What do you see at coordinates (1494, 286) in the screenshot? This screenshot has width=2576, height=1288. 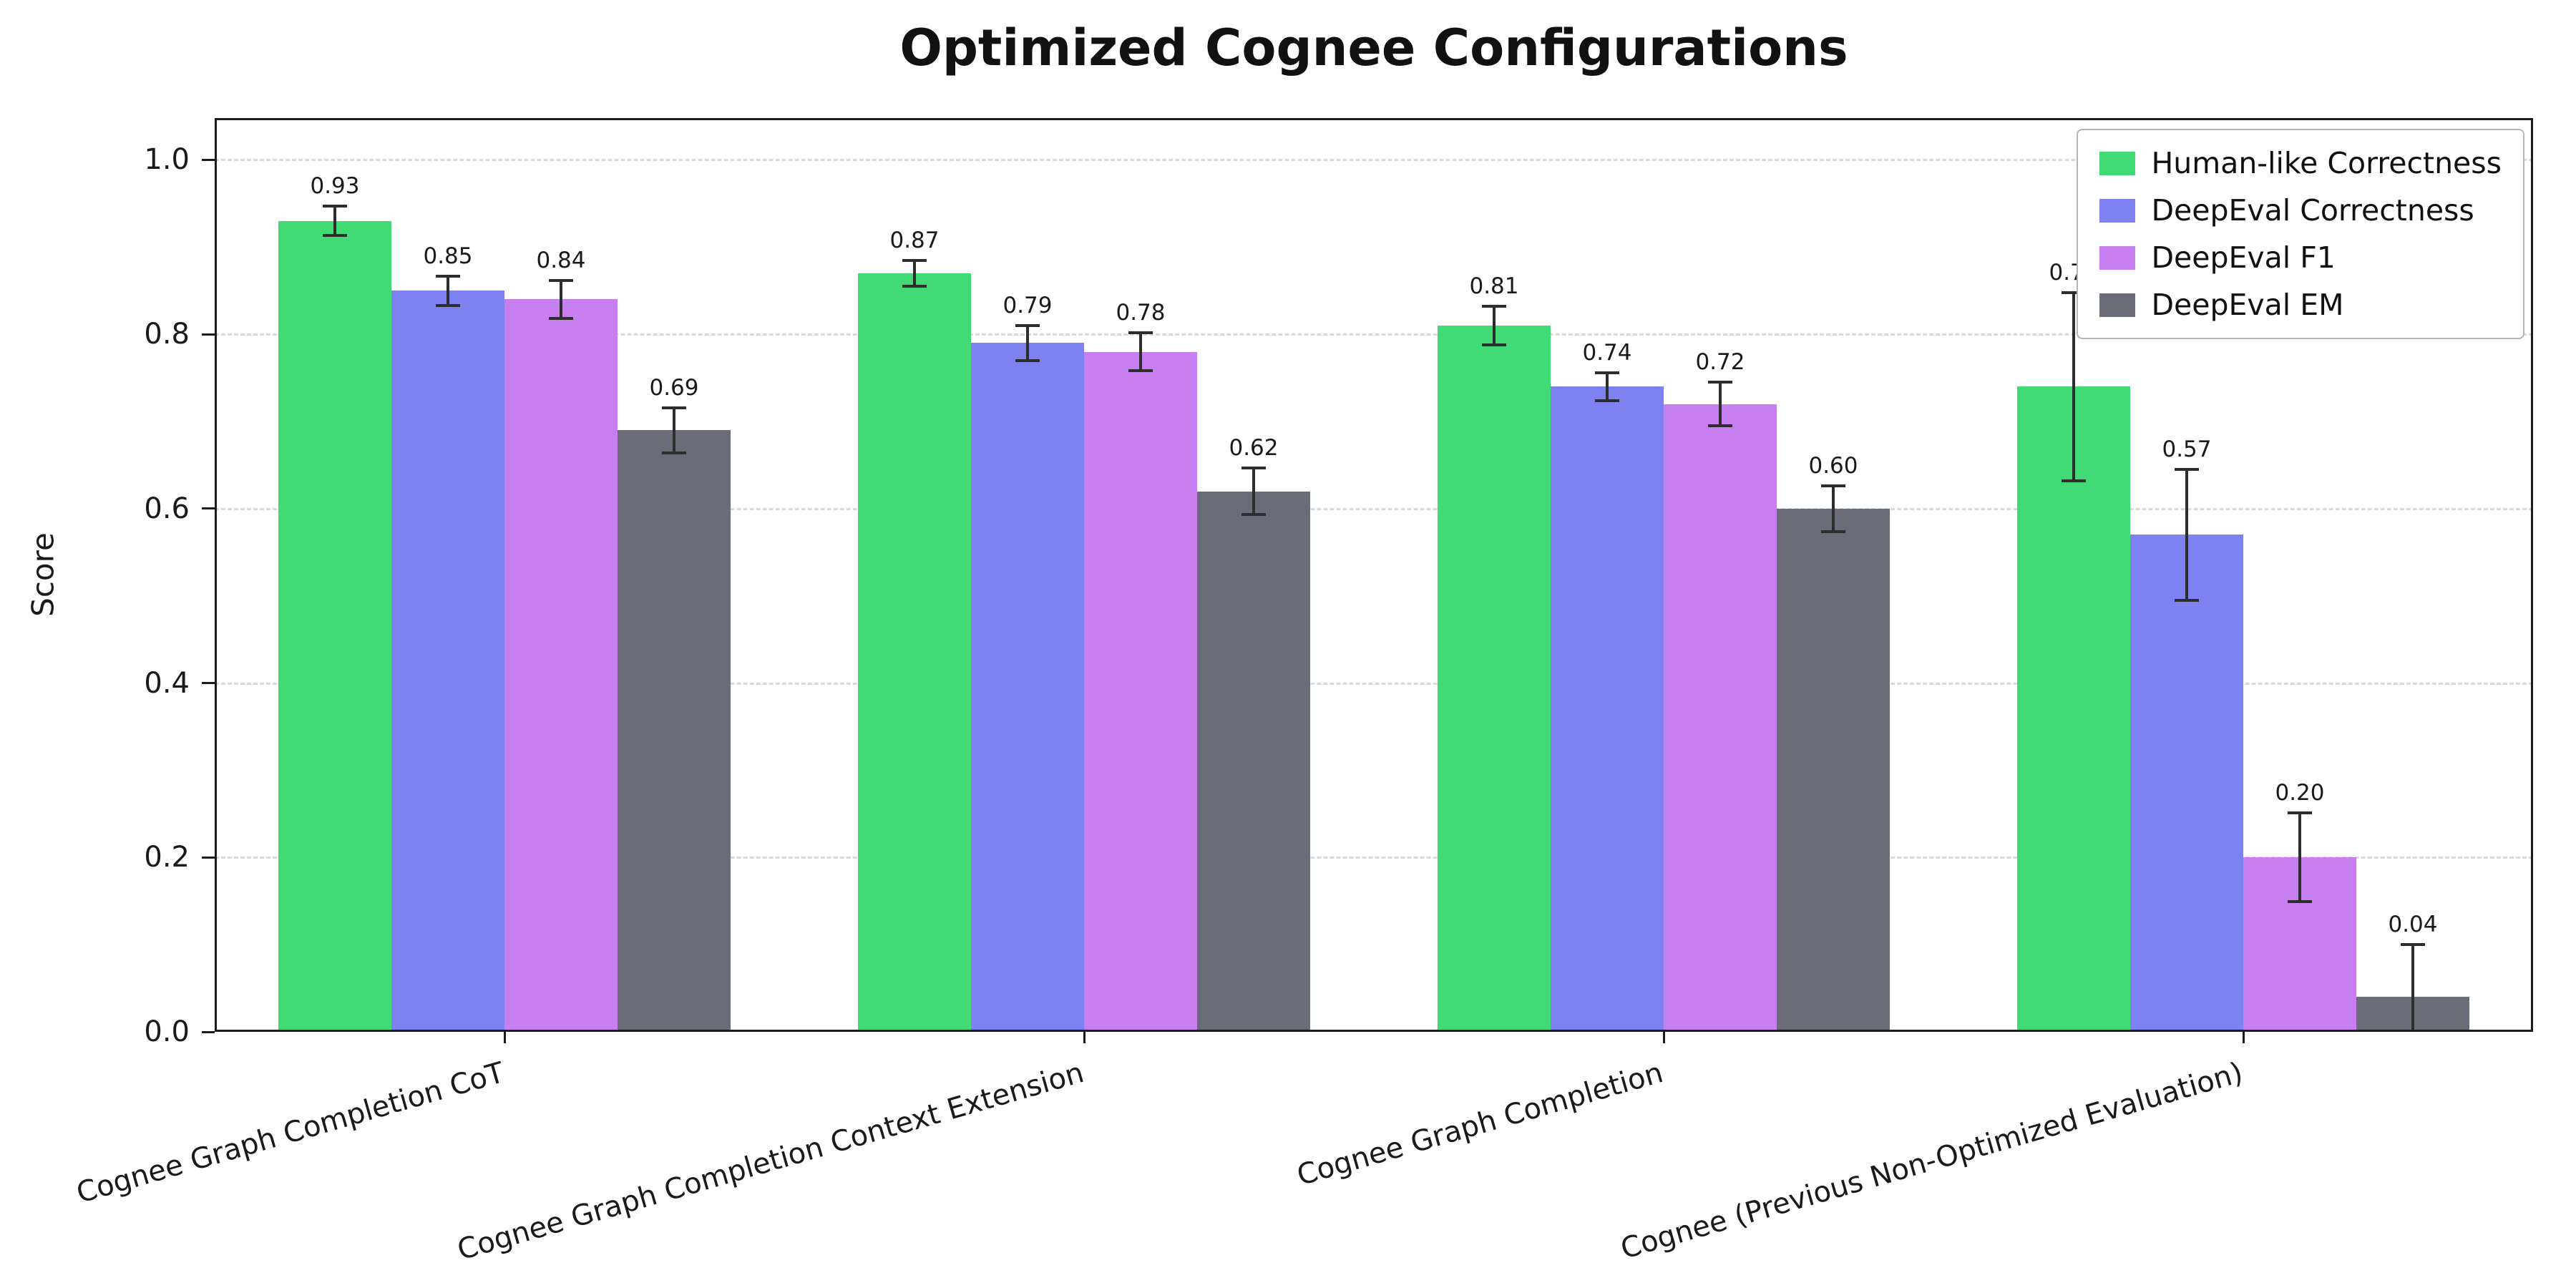 I see `value-label: 0.81` at bounding box center [1494, 286].